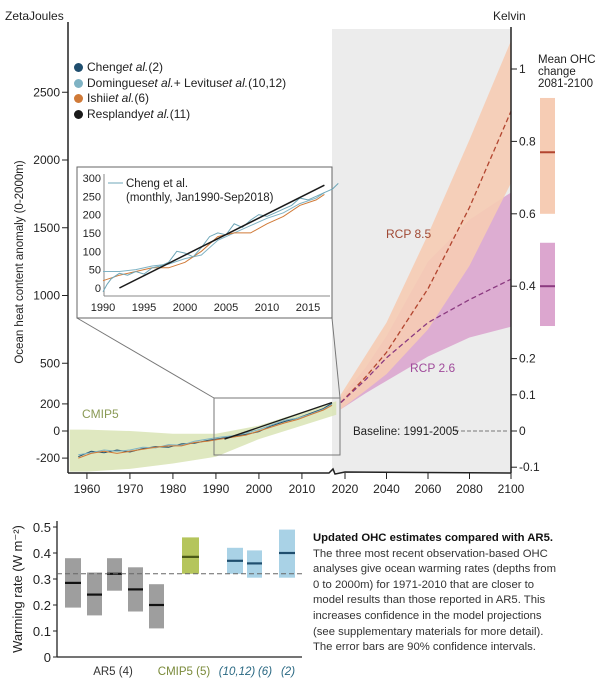  Describe the element at coordinates (95, 271) in the screenshot. I see `inset-y-tick-label: 50` at that location.